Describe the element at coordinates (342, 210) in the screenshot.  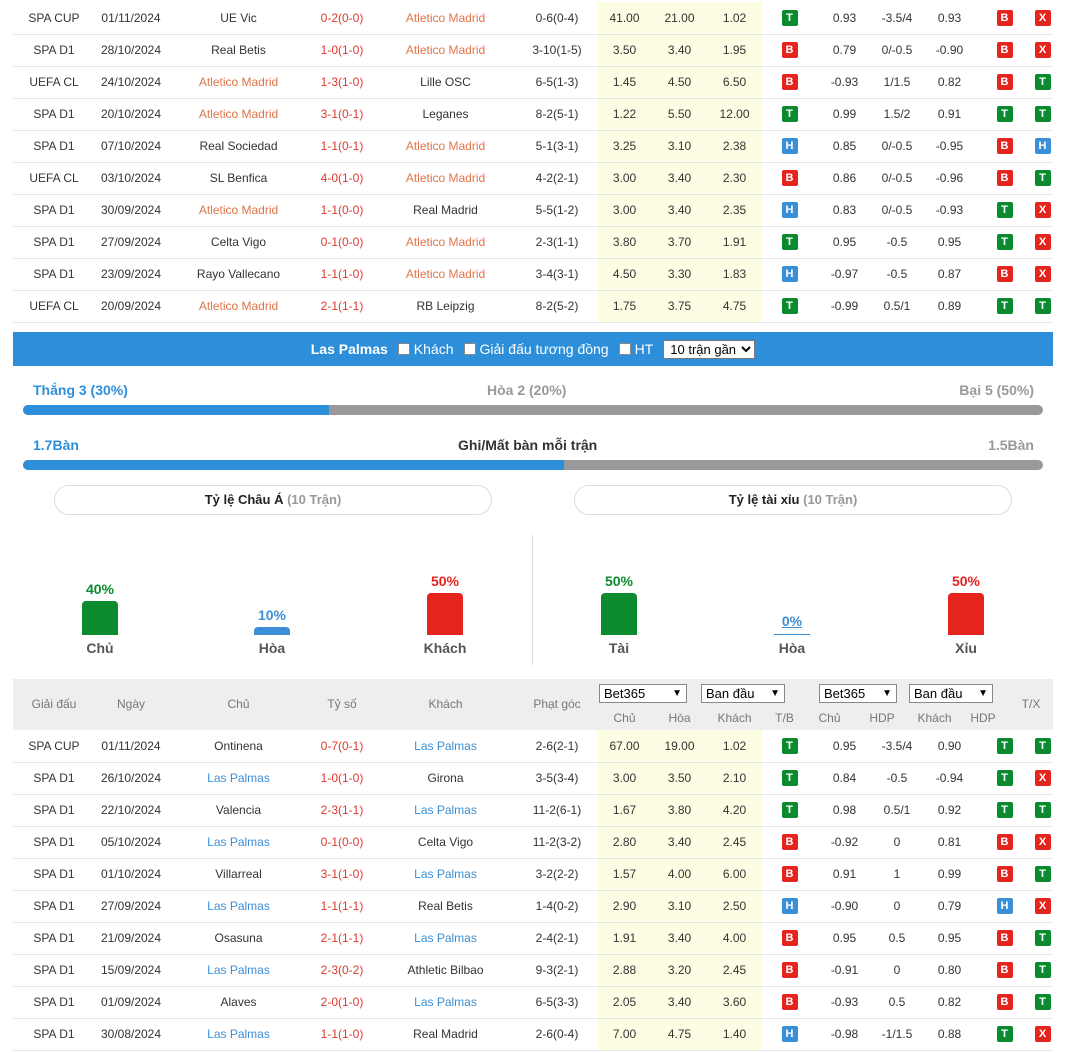
I see `score-cell: 1-1(0-0)` at that location.